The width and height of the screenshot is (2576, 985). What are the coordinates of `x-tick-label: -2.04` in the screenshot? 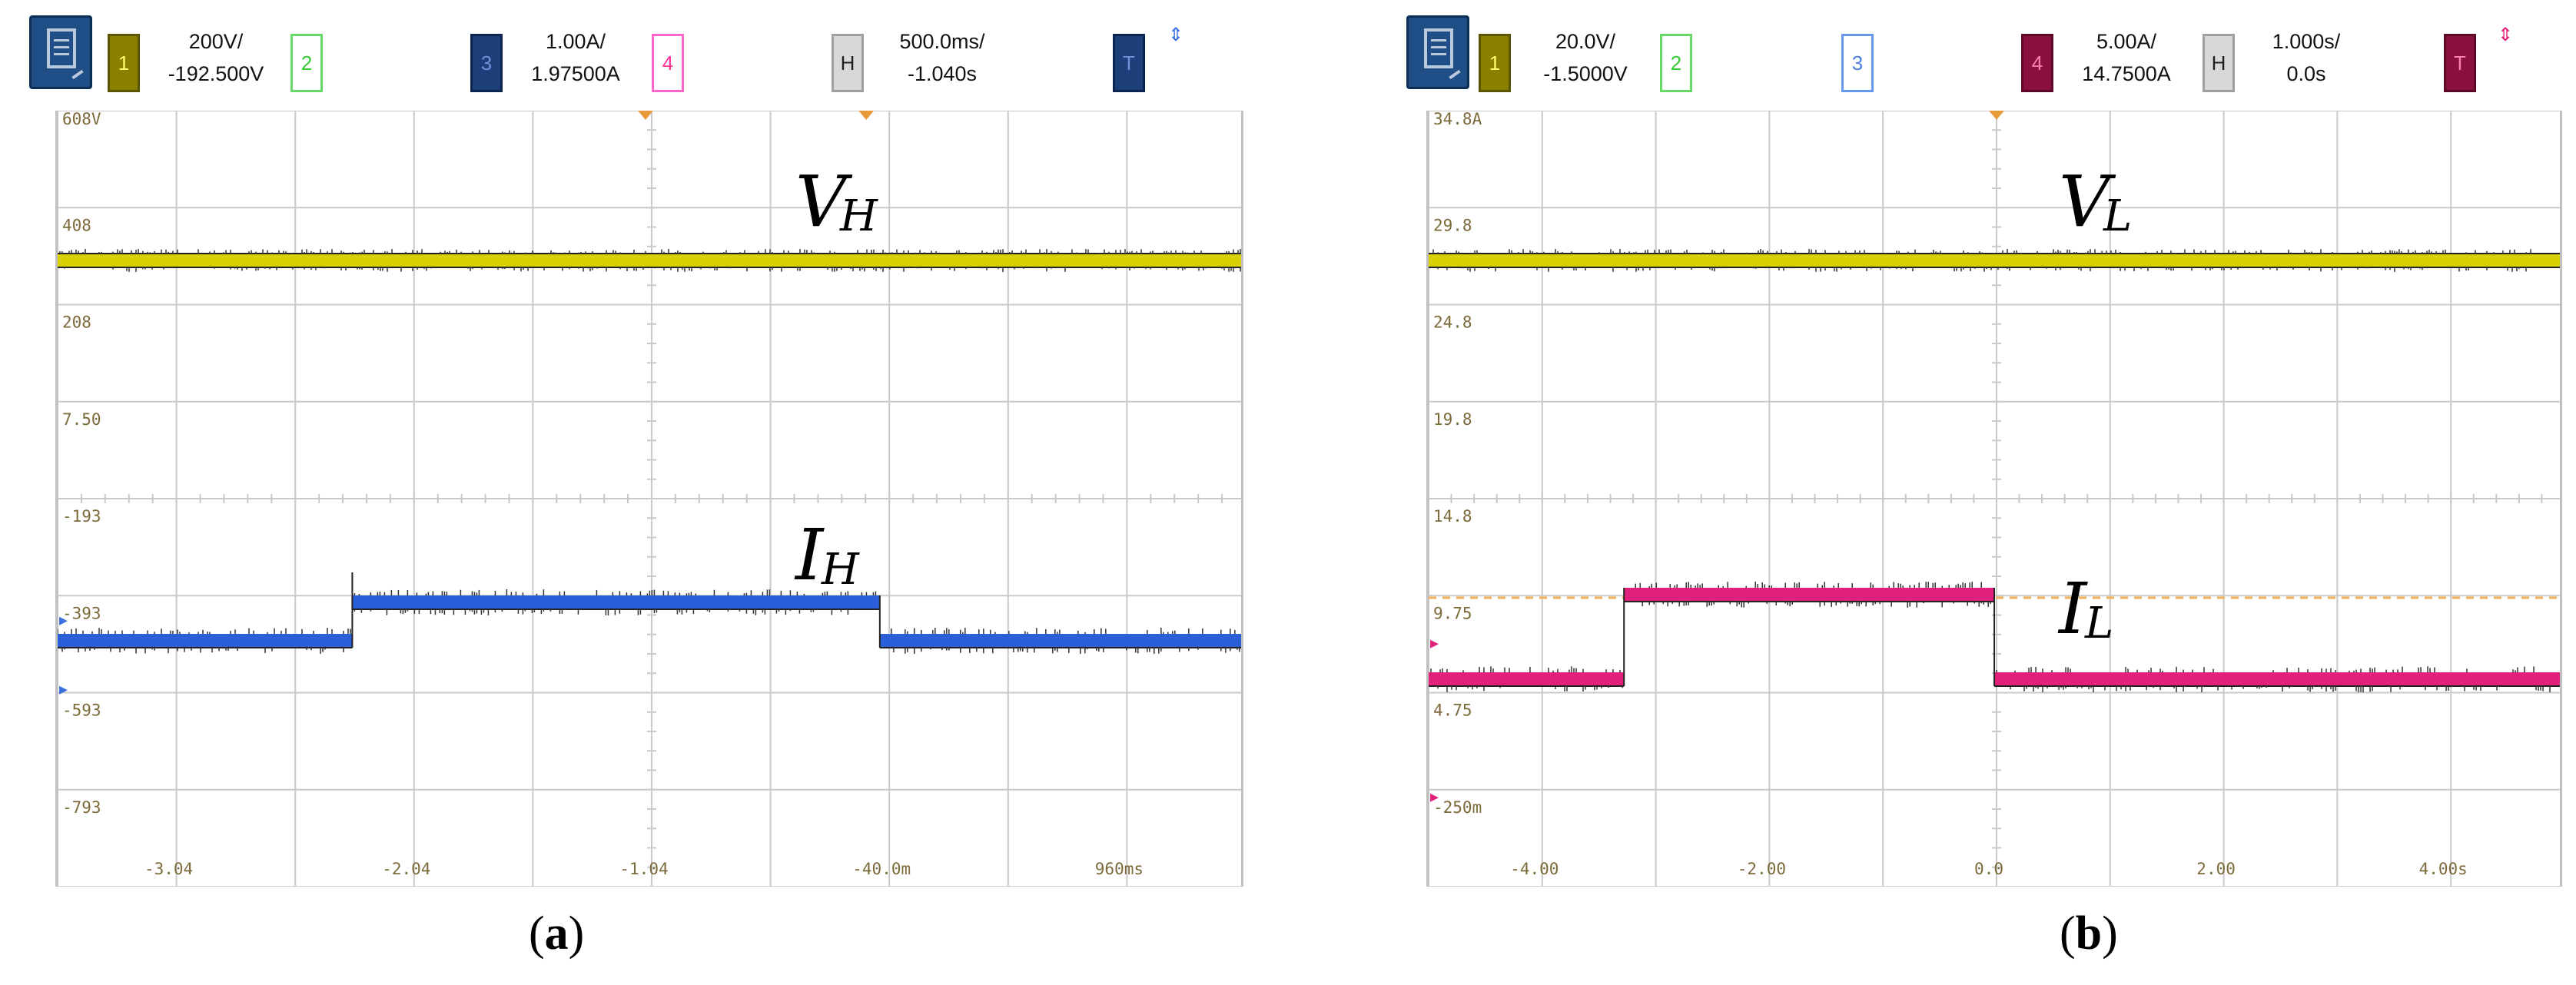 It's located at (406, 869).